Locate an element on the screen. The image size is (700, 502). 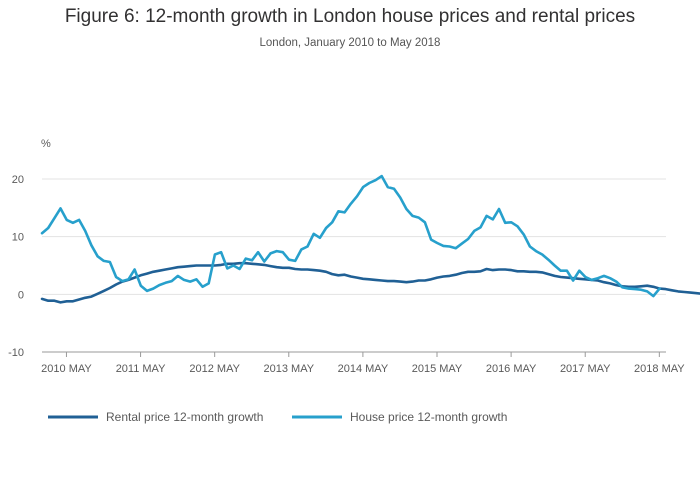
legend-label: Rental price 12-month growth is located at coordinates (184, 417).